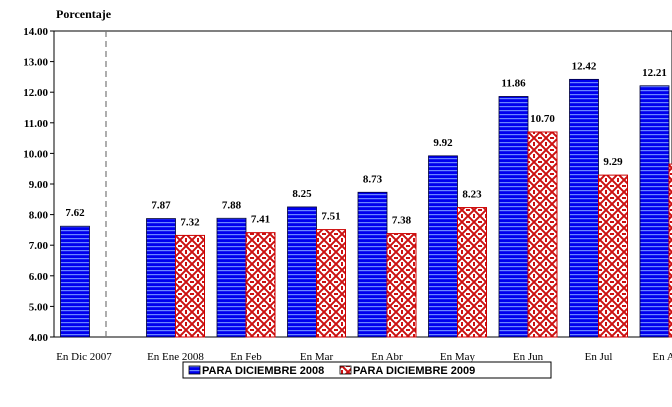  Describe the element at coordinates (387, 357) in the screenshot. I see `x-category-label: En Abr` at that location.